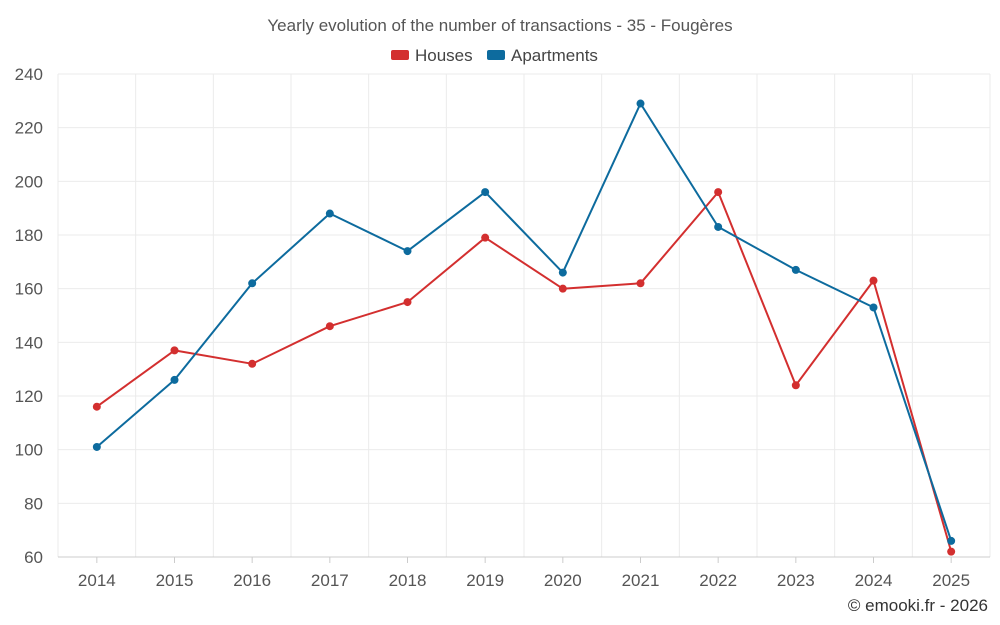 This screenshot has width=1000, height=625. Describe the element at coordinates (485, 580) in the screenshot. I see `x-tick-label: 2019` at that location.